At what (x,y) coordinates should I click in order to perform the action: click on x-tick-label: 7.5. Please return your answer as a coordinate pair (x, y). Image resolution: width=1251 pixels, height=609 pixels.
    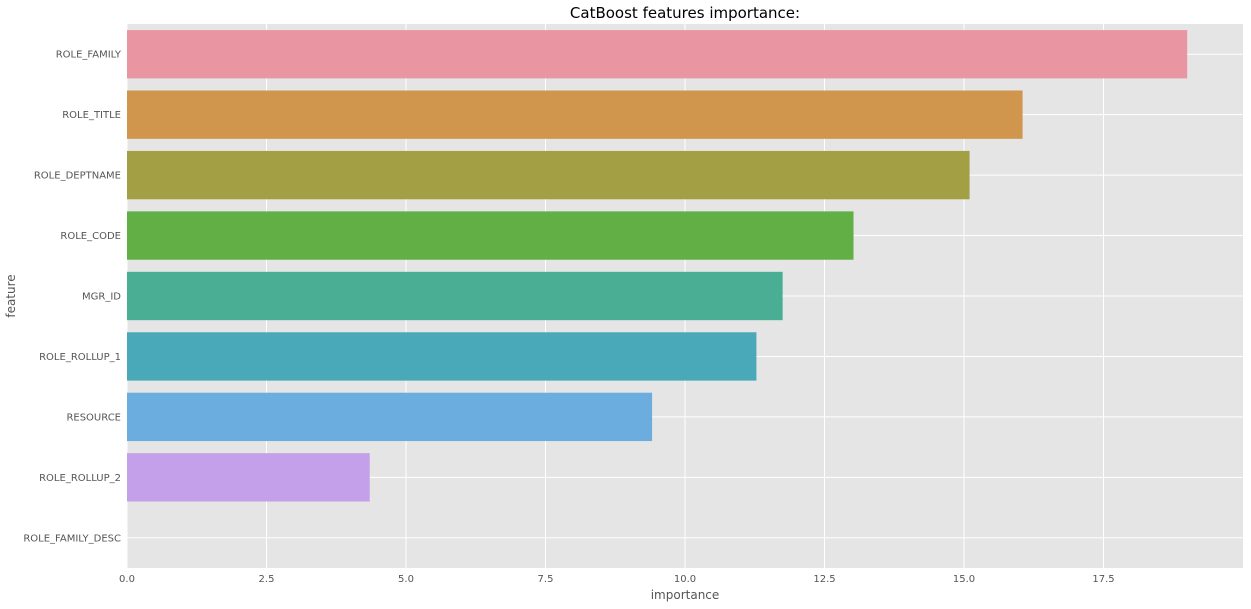
    Looking at the image, I should click on (546, 579).